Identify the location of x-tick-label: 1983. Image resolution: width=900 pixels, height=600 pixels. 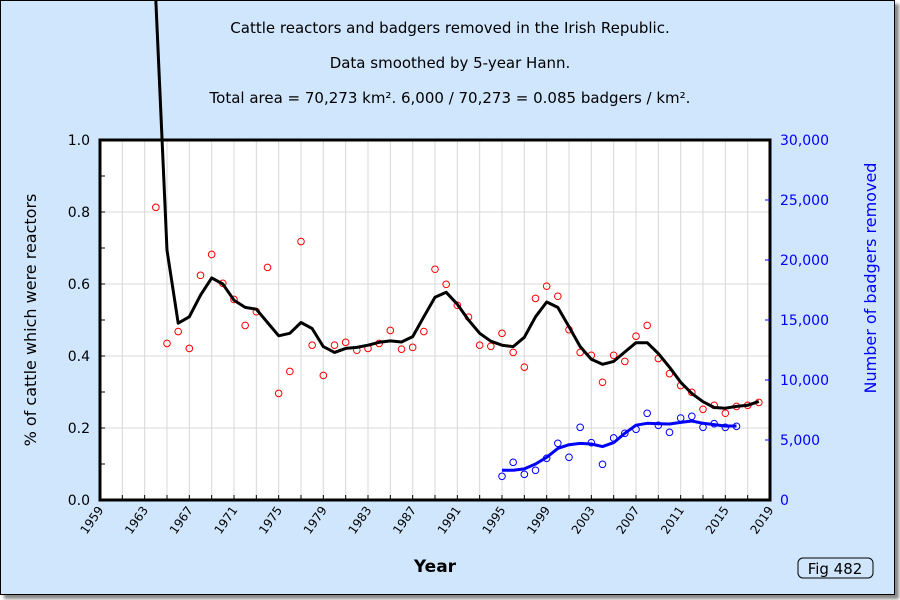
(359, 520).